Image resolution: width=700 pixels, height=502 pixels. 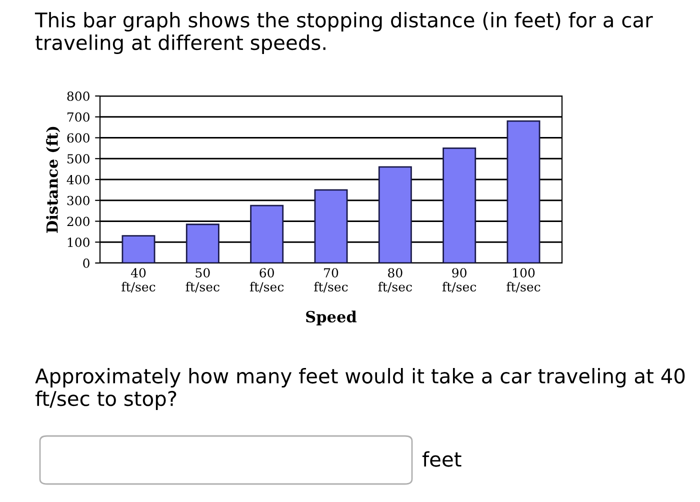 I want to click on x-tick-label: 60 ft/sec, so click(x=267, y=280).